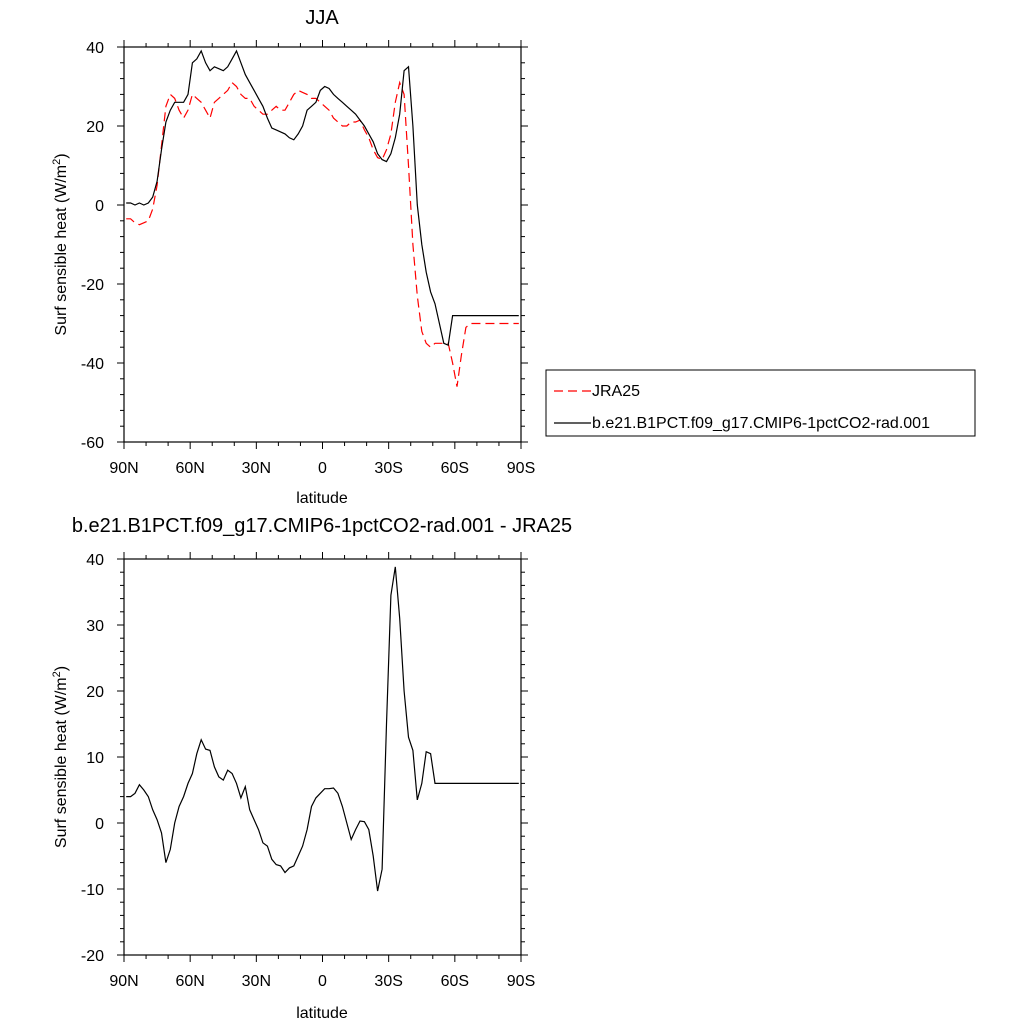 This screenshot has height=1024, width=1024. Describe the element at coordinates (95, 758) in the screenshot. I see `bottom-y-tick-label: 10` at that location.